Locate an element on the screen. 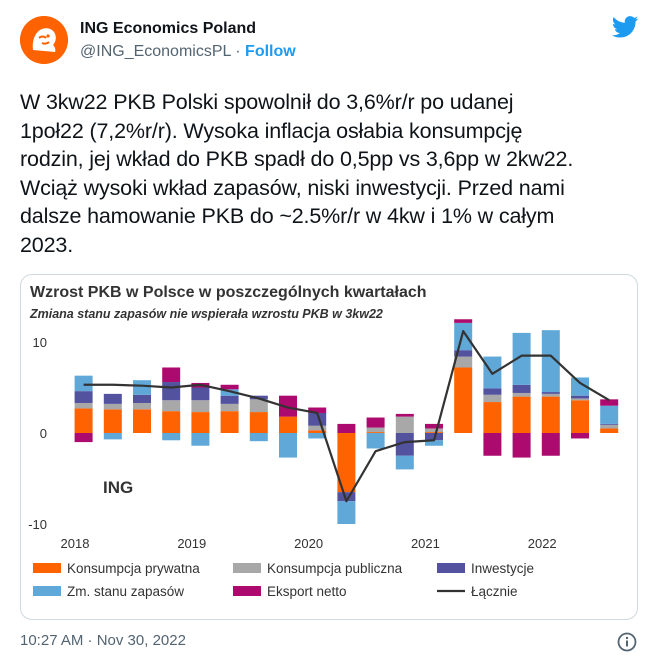  twitter-bird-icon is located at coordinates (625, 27).